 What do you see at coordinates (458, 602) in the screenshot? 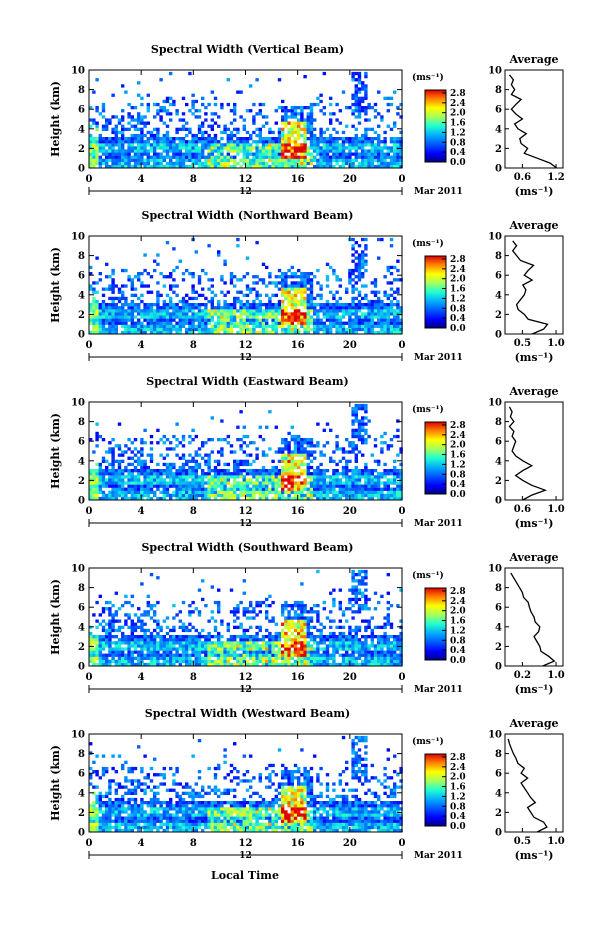
I see `colorbar-tick-label: 2.4` at bounding box center [458, 602].